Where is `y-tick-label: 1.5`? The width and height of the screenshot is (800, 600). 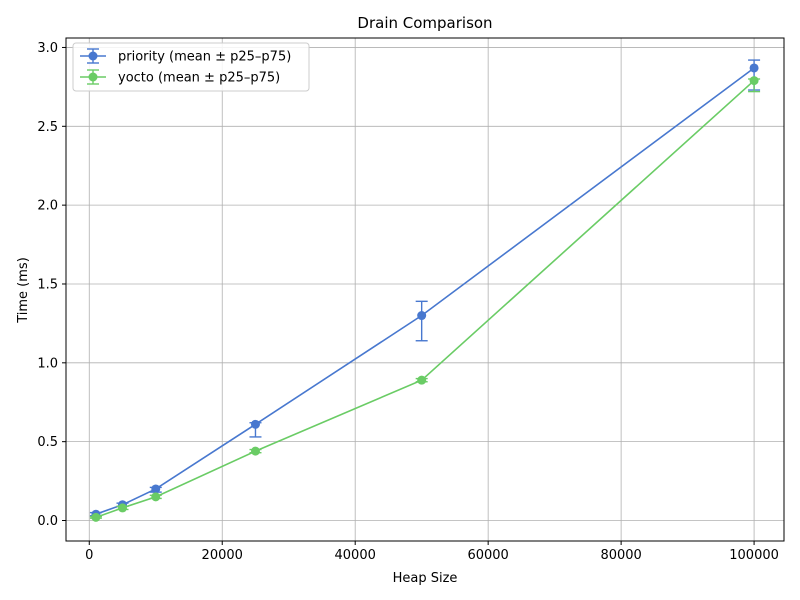
y-tick-label: 1.5 is located at coordinates (47, 284).